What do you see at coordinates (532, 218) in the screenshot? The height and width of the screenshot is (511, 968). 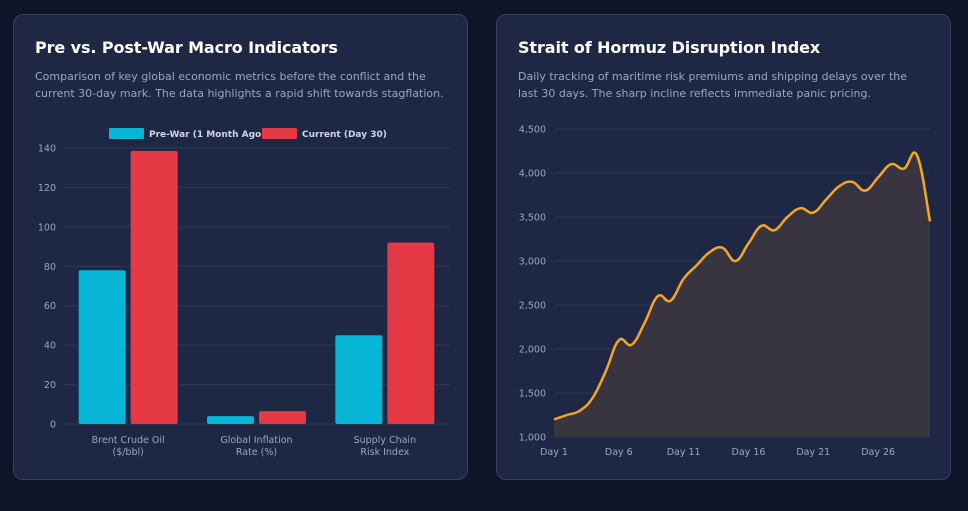 I see `y-tick-label: 3,500` at bounding box center [532, 218].